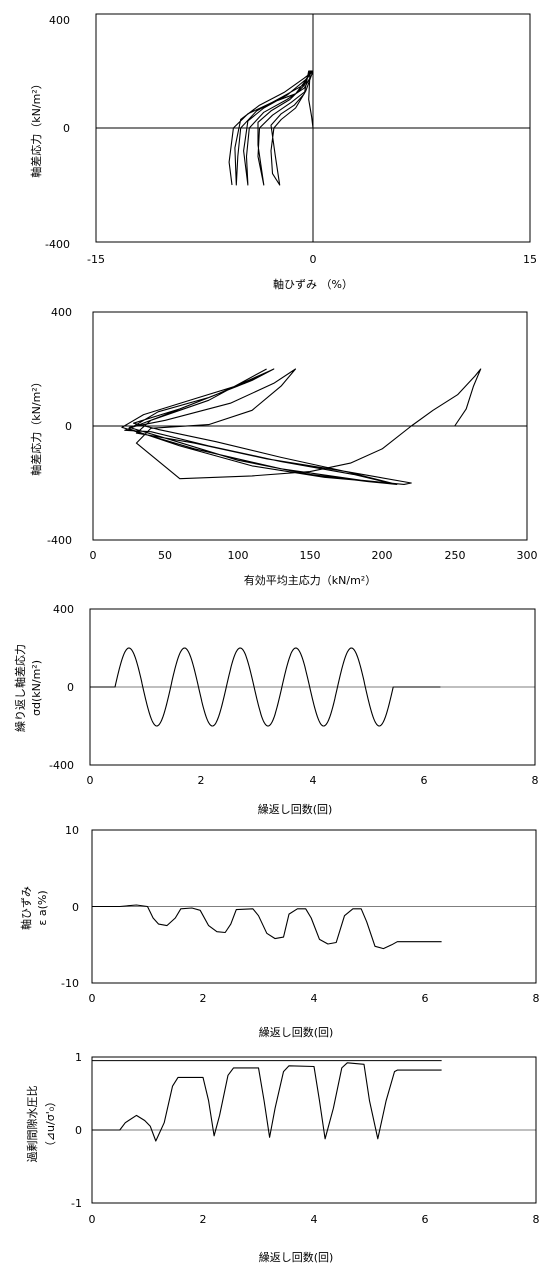 This screenshot has width=542, height=1267. Describe the element at coordinates (310, 555) in the screenshot. I see `x-tick-150: 150` at that location.